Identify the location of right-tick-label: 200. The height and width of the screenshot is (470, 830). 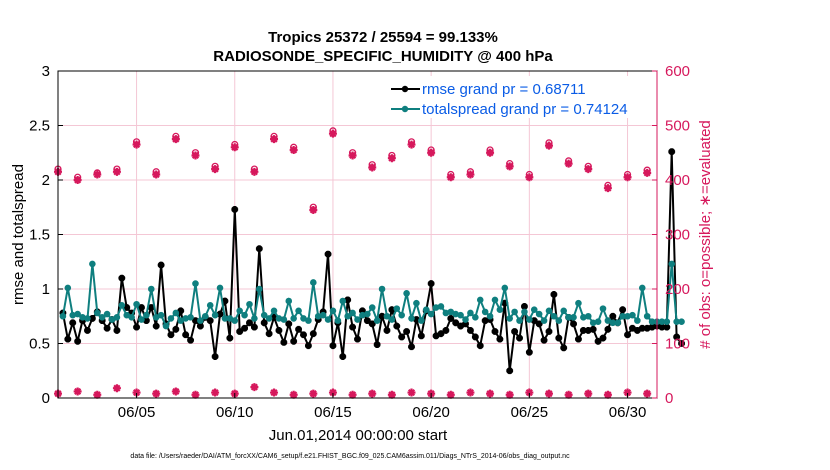
(677, 289).